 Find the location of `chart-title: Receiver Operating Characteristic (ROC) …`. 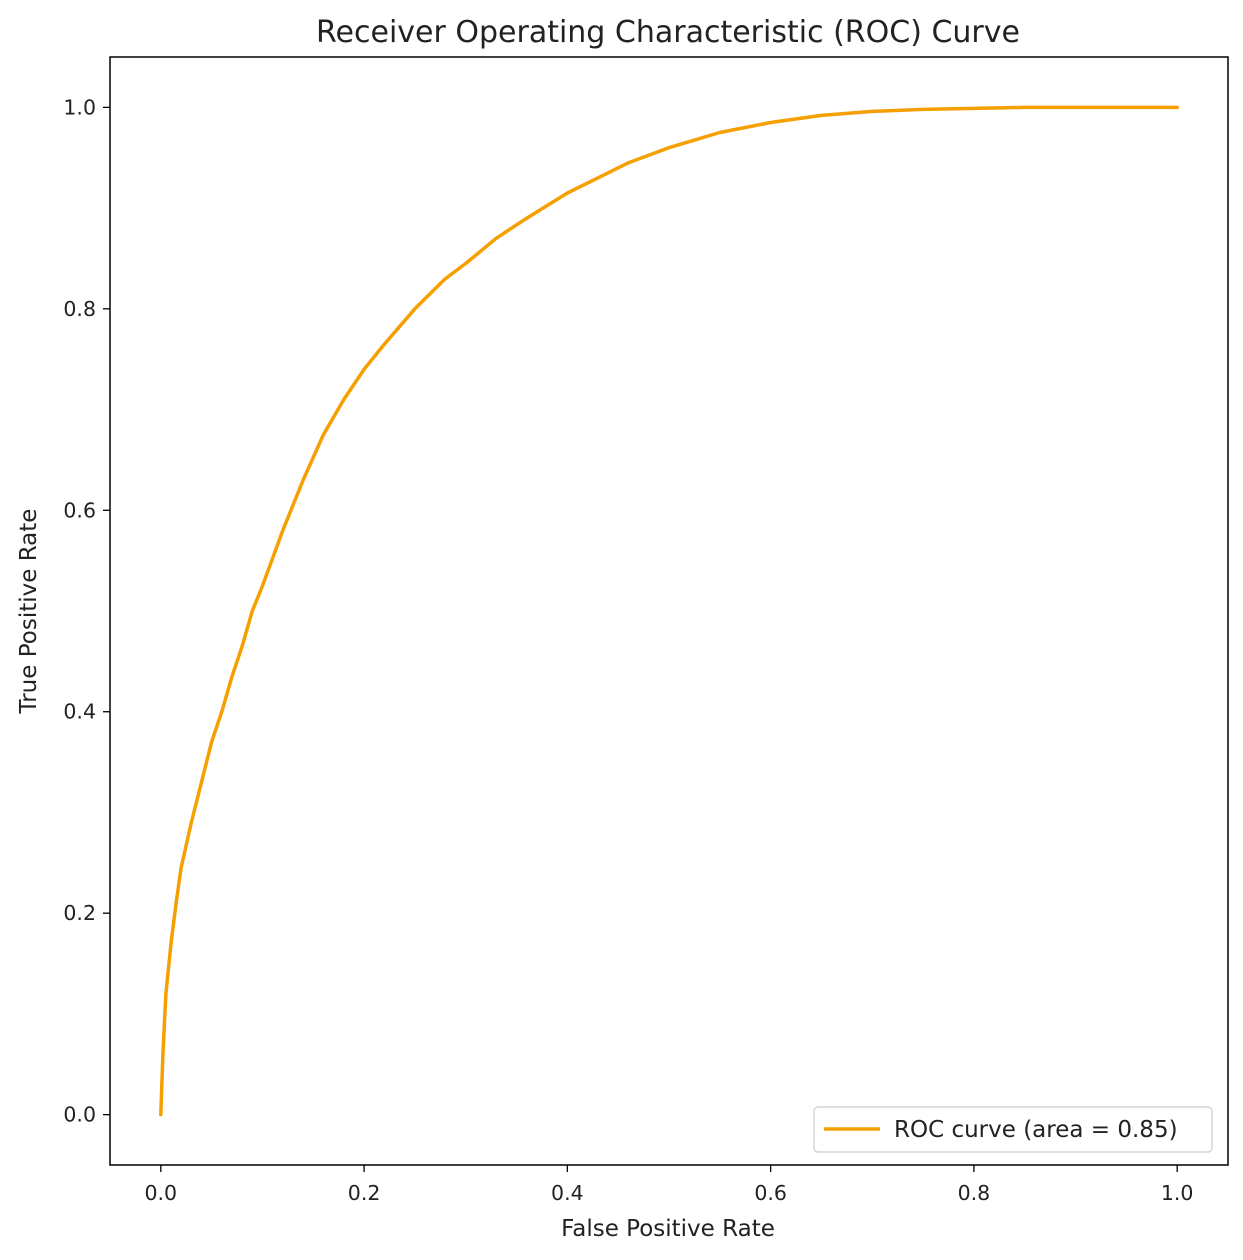

chart-title: Receiver Operating Characteristic (ROC) … is located at coordinates (668, 32).